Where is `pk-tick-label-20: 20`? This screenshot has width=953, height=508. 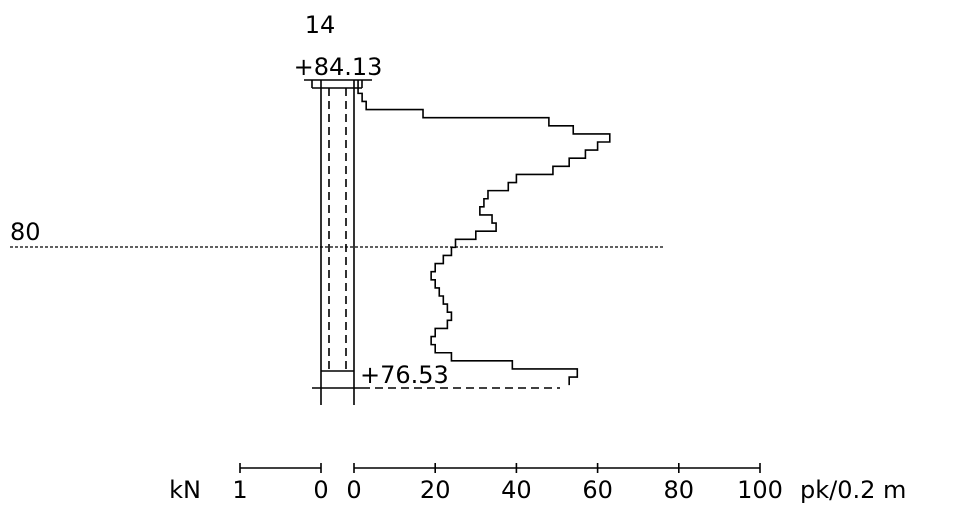
pk-tick-label-20: 20 is located at coordinates (435, 490).